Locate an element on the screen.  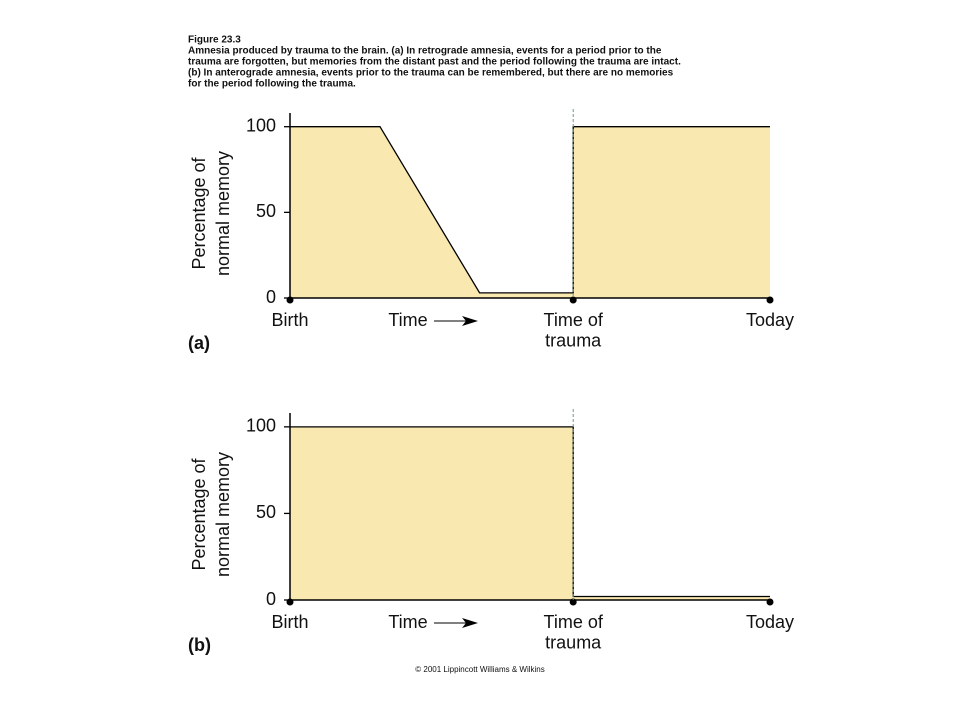
panel-label: (b) is located at coordinates (199, 645).